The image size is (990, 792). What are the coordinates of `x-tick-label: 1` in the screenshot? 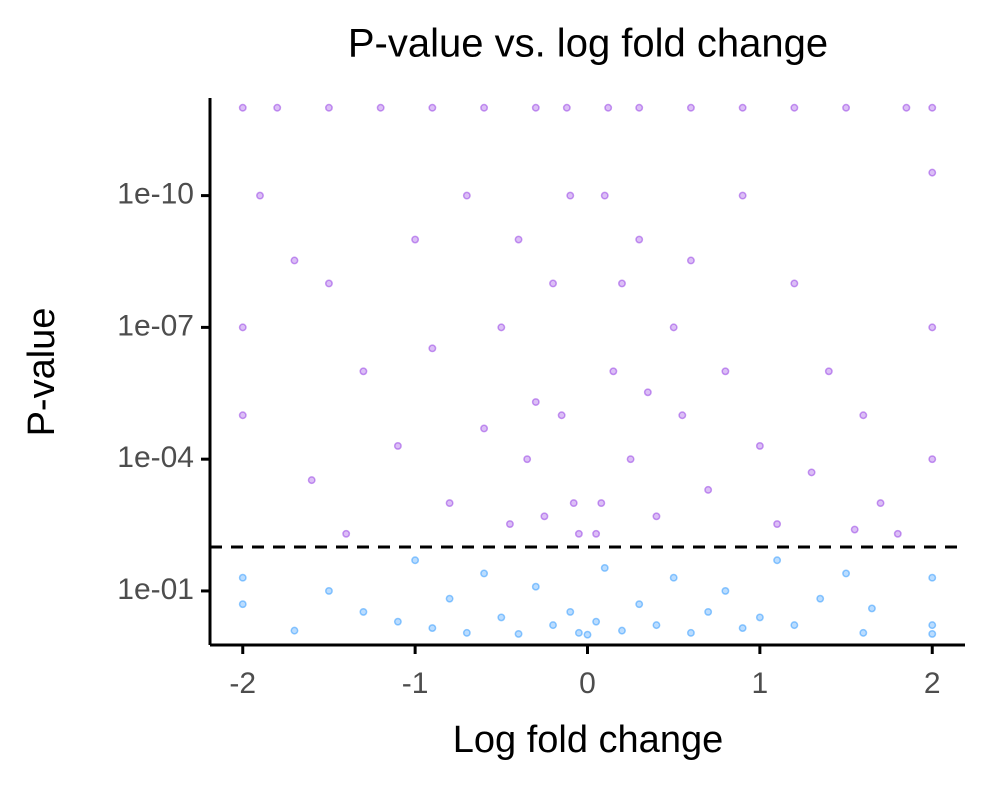 It's located at (760, 683).